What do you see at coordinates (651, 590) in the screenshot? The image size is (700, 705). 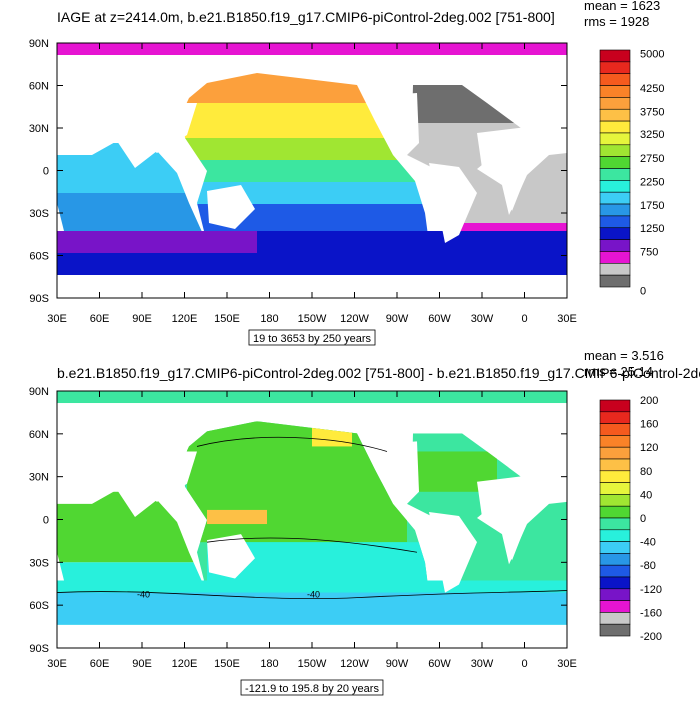 I see `colorbar-label: -120` at bounding box center [651, 590].